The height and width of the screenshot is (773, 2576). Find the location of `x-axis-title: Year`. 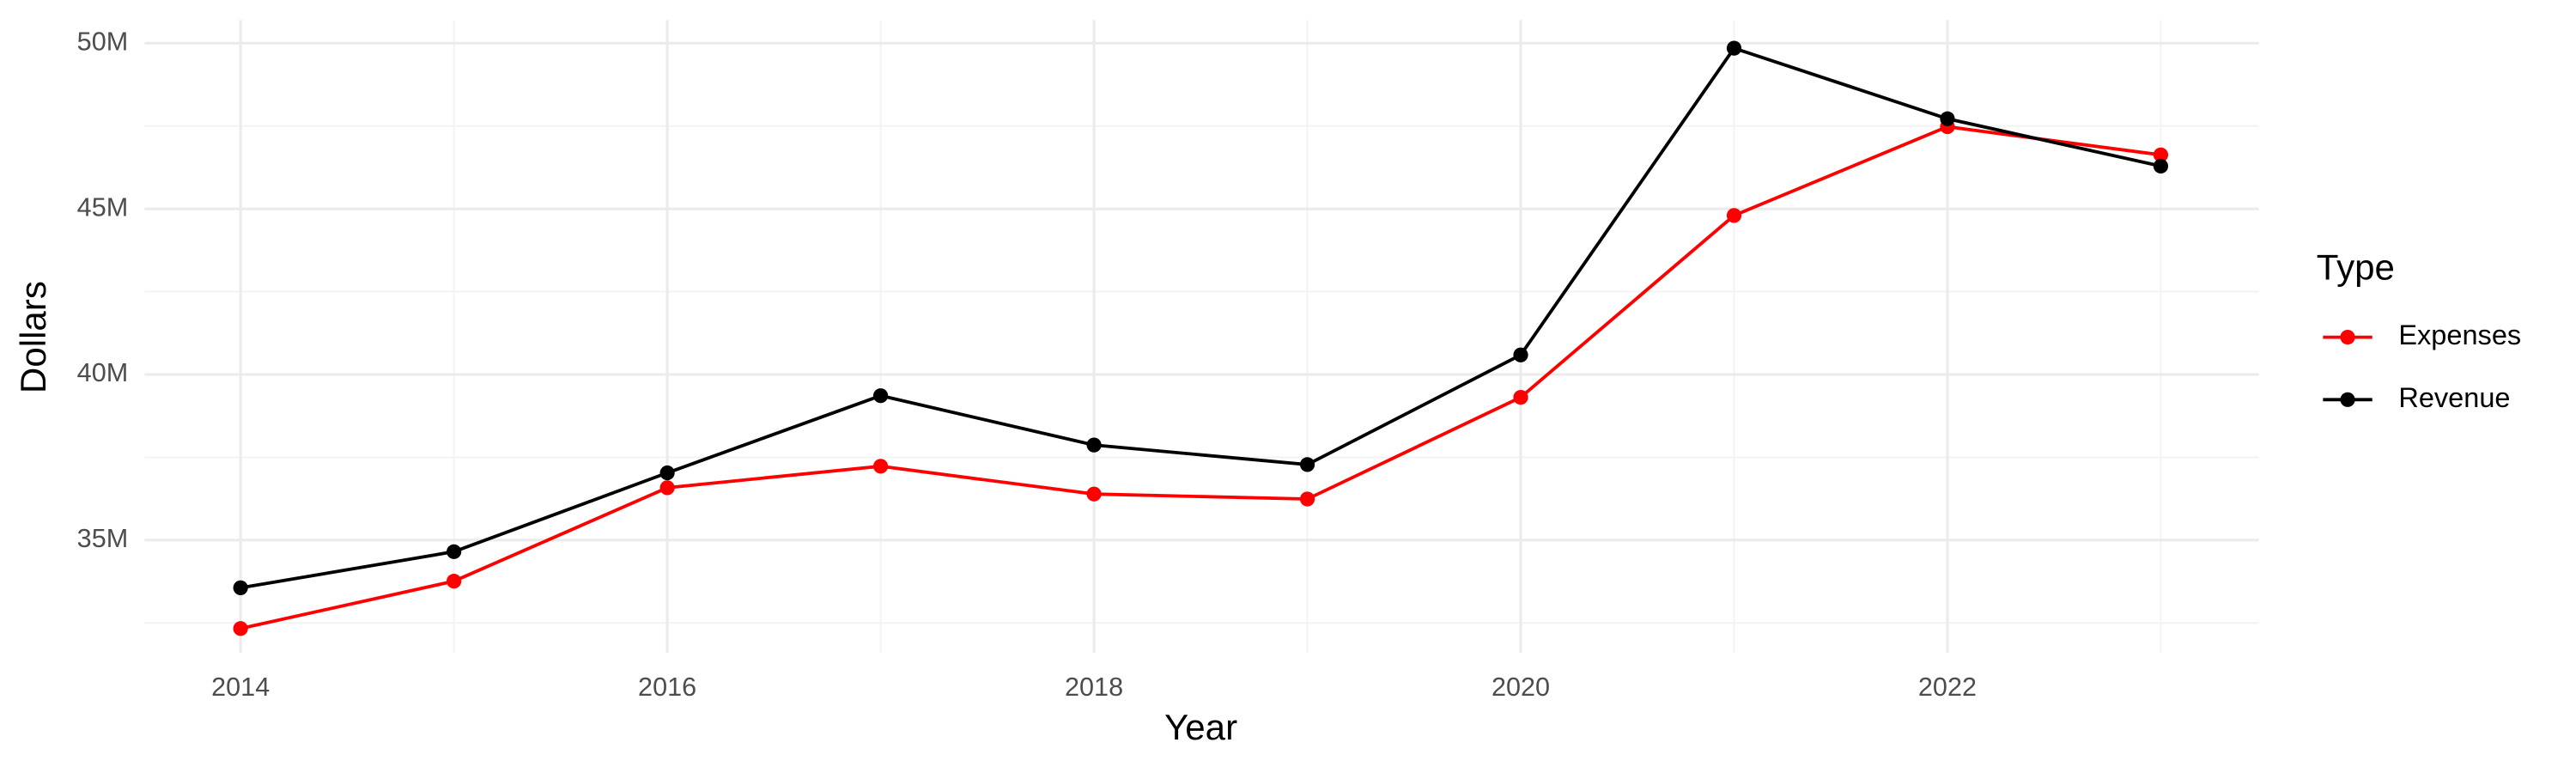

x-axis-title: Year is located at coordinates (1200, 727).